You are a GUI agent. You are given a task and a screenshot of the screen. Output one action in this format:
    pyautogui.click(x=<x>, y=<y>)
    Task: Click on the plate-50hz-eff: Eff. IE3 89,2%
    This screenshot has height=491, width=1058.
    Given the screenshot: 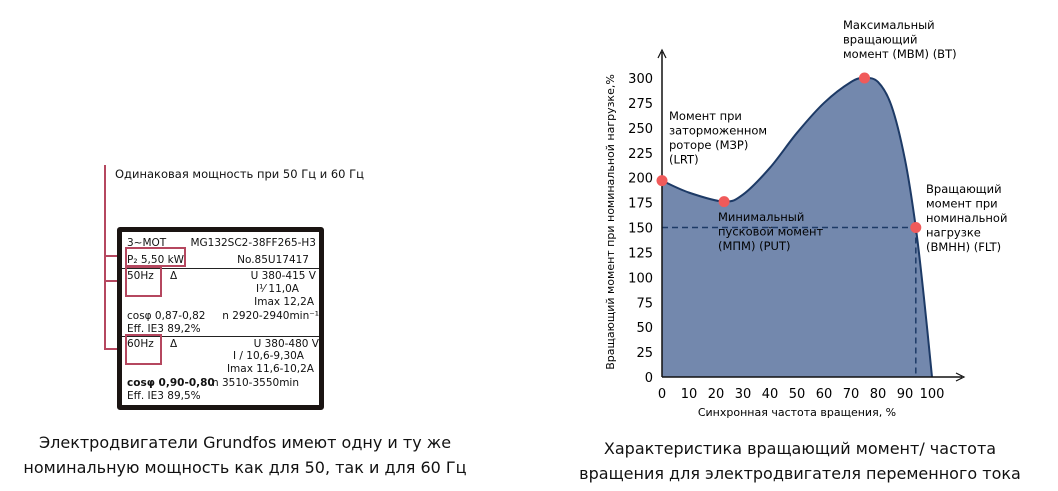 What is the action you would take?
    pyautogui.click(x=164, y=329)
    